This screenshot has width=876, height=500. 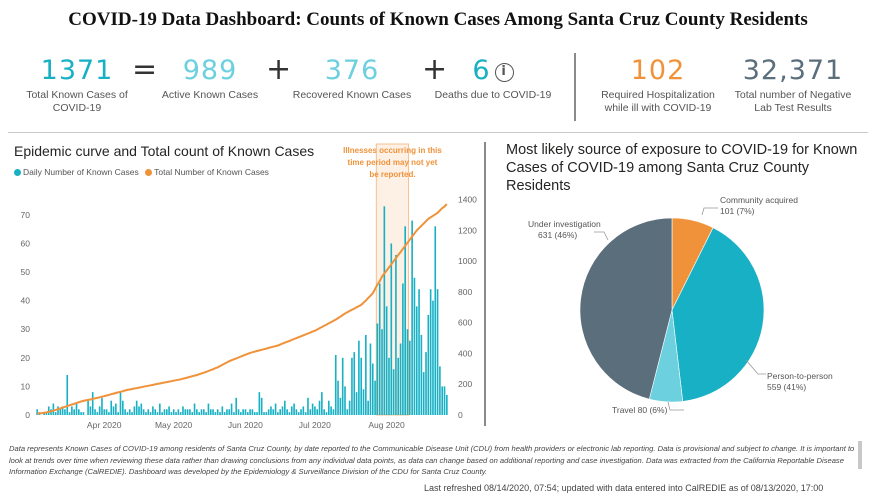 I want to click on kpi-neg-value: 32,371, so click(x=793, y=70).